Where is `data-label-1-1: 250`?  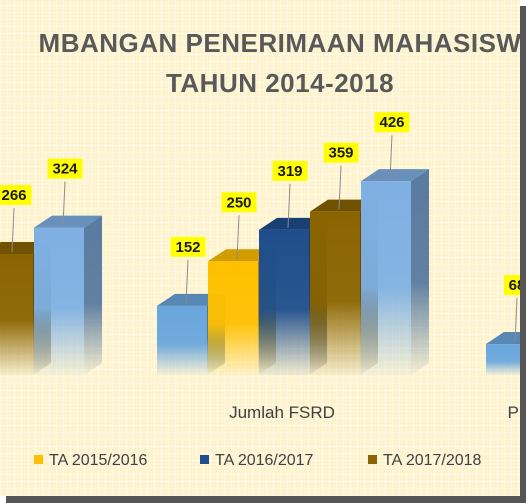
data-label-1-1: 250 is located at coordinates (239, 226).